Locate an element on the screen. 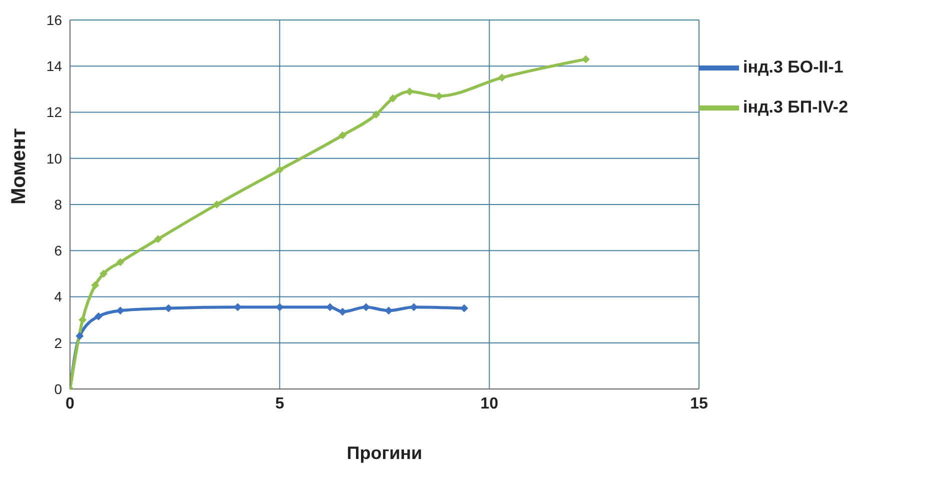 The image size is (937, 477). y-tick-label: 10 is located at coordinates (54, 158).